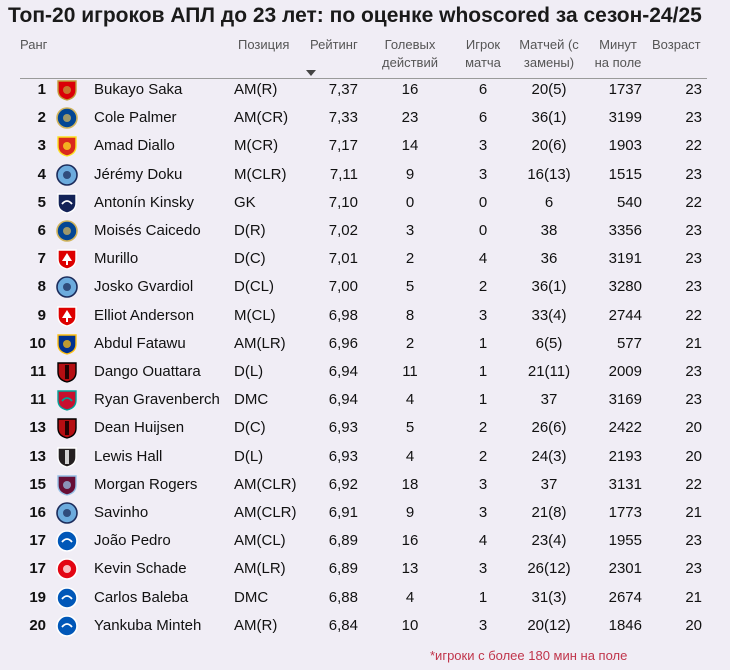 This screenshot has height=670, width=730. What do you see at coordinates (549, 315) in the screenshot?
I see `apps-cell: 33(4)` at bounding box center [549, 315].